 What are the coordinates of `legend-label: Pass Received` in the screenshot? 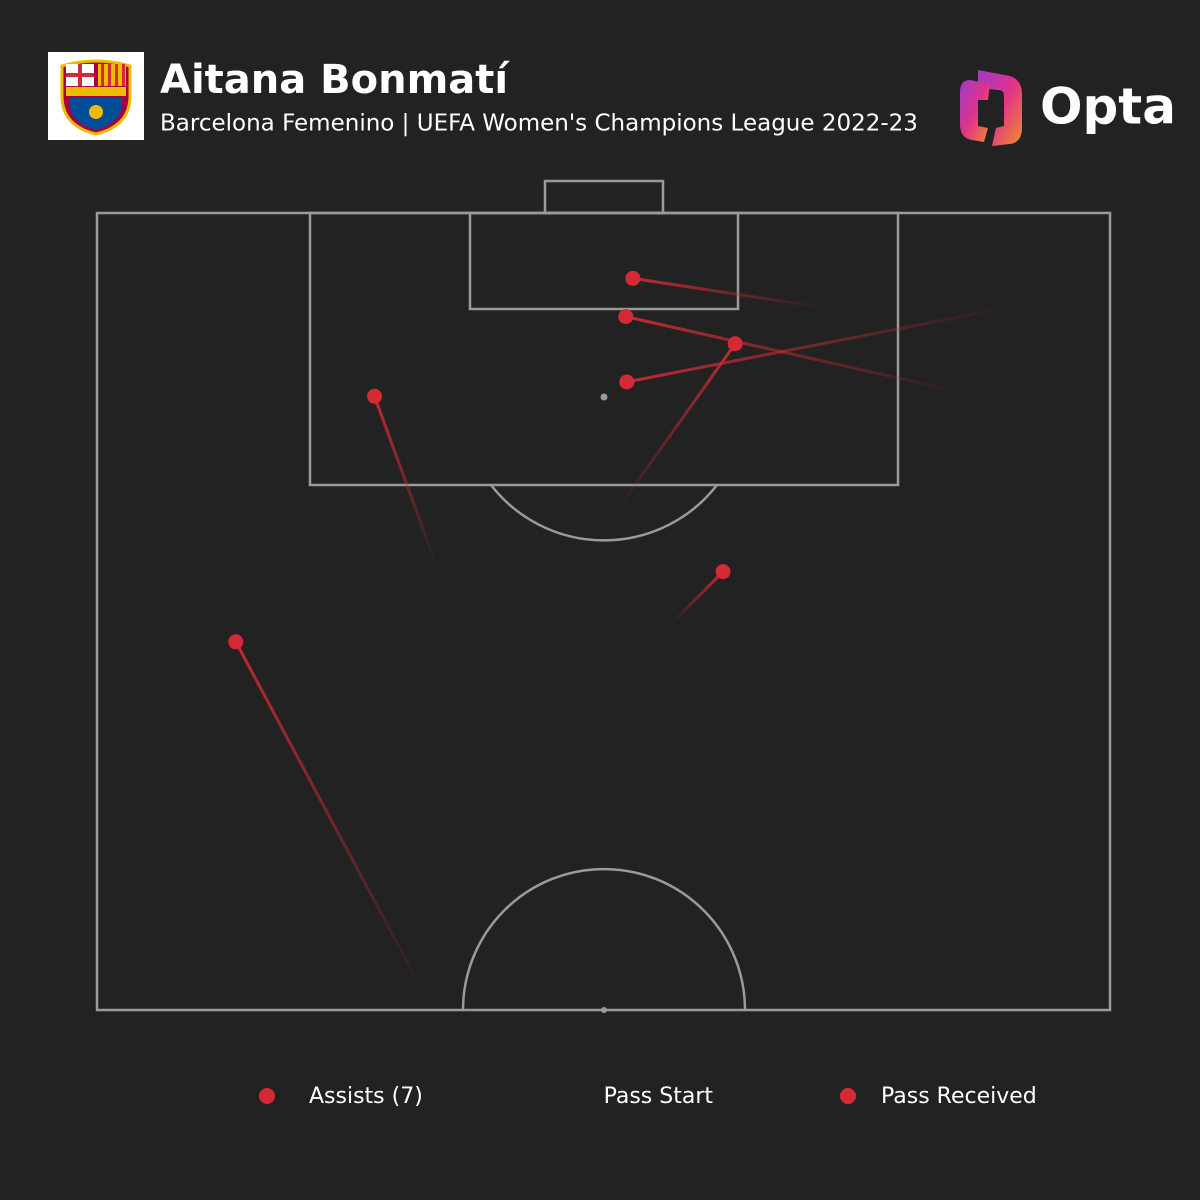 It's located at (959, 1096).